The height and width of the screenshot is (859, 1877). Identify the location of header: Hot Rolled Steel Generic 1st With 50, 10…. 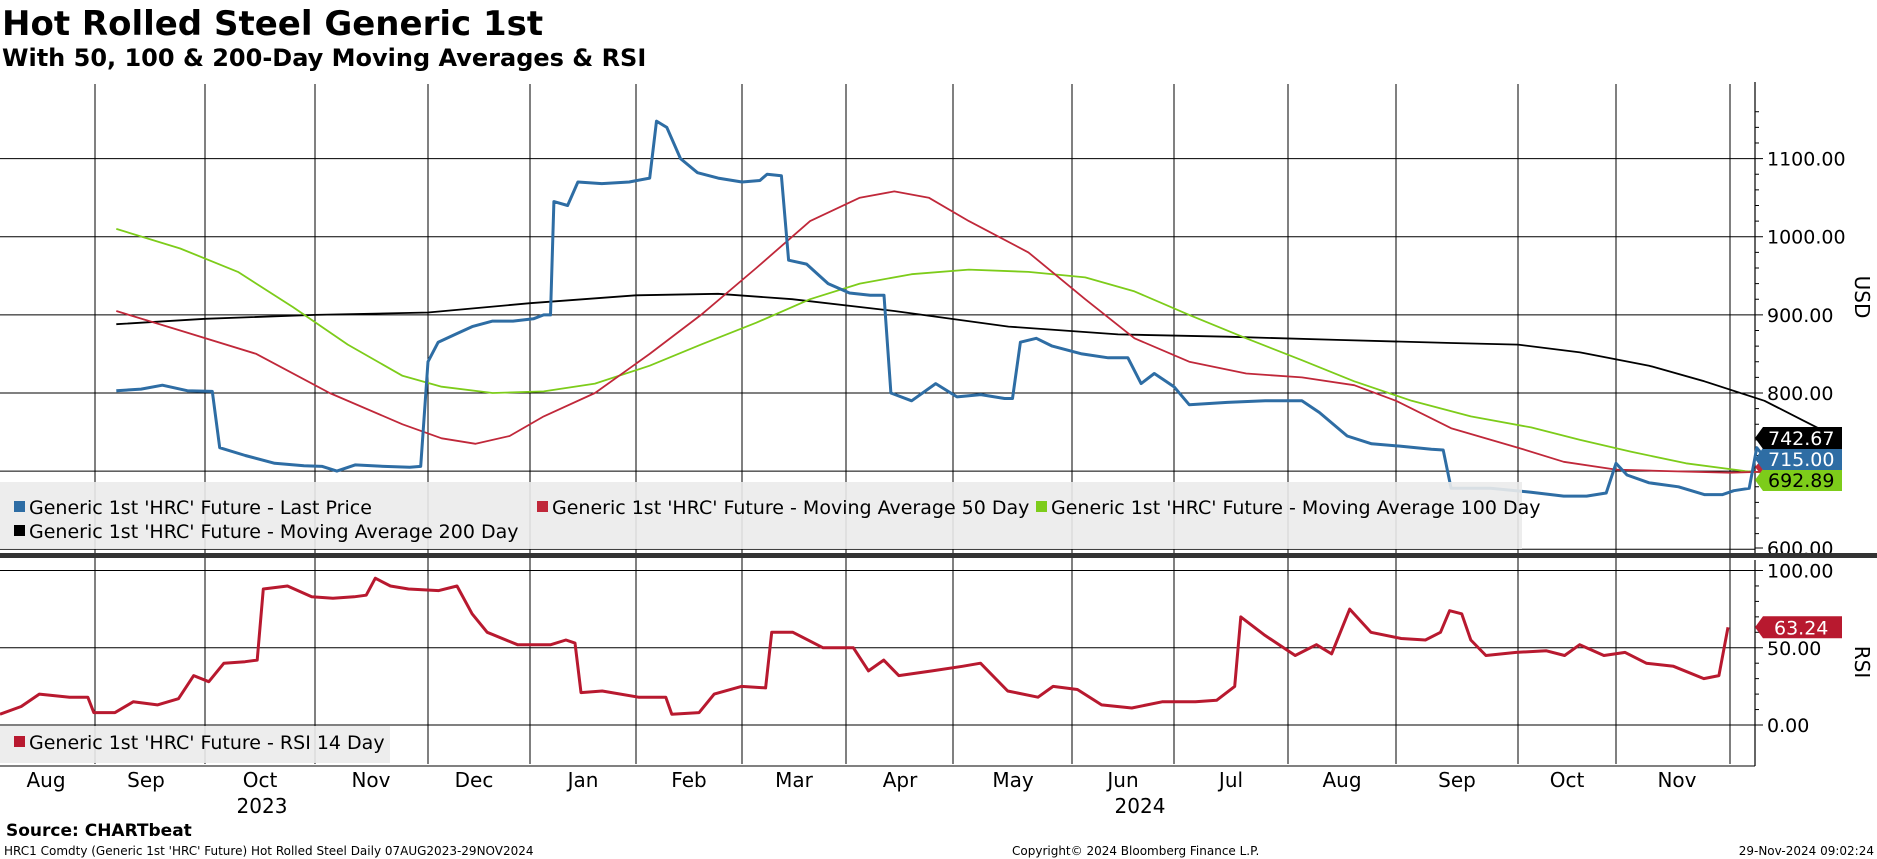
(324, 38).